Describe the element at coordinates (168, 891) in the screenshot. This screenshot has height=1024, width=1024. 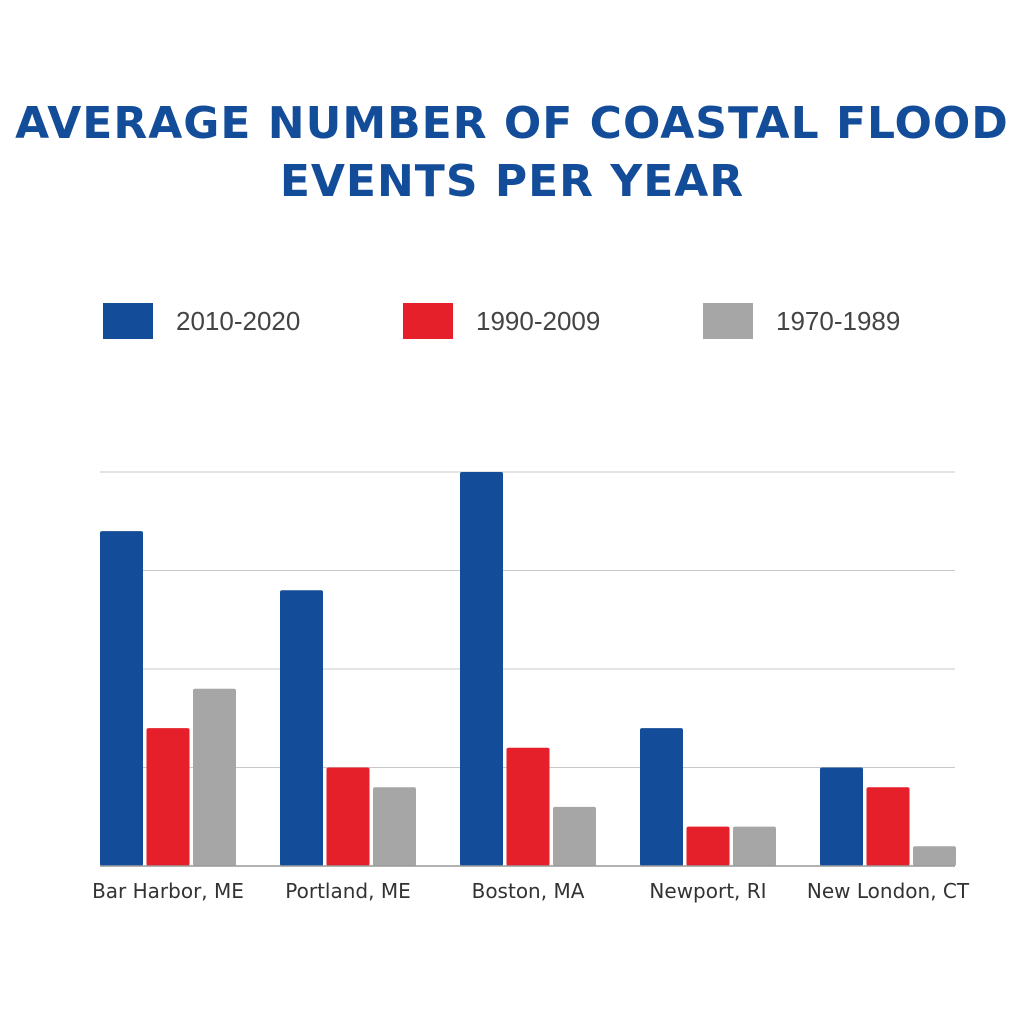
I see `x-tick-label: Bar Harbor, ME` at that location.